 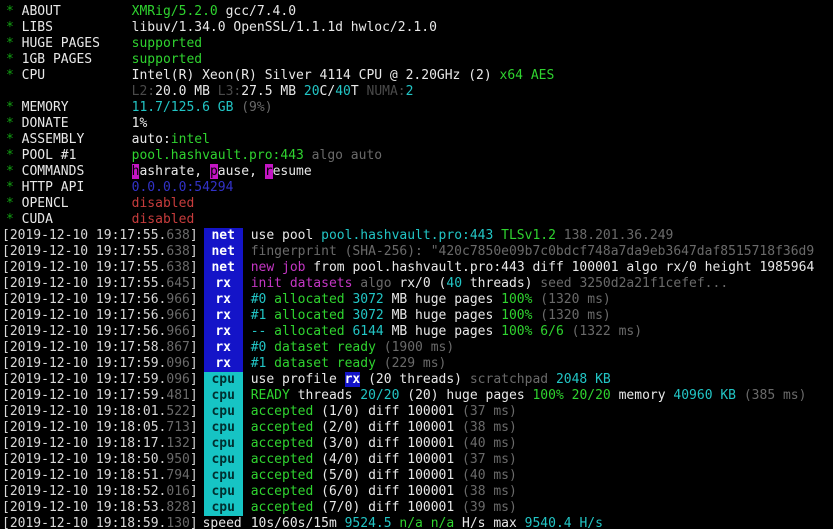 What do you see at coordinates (485, 507) in the screenshot?
I see `text-segment: (39 ms)` at bounding box center [485, 507].